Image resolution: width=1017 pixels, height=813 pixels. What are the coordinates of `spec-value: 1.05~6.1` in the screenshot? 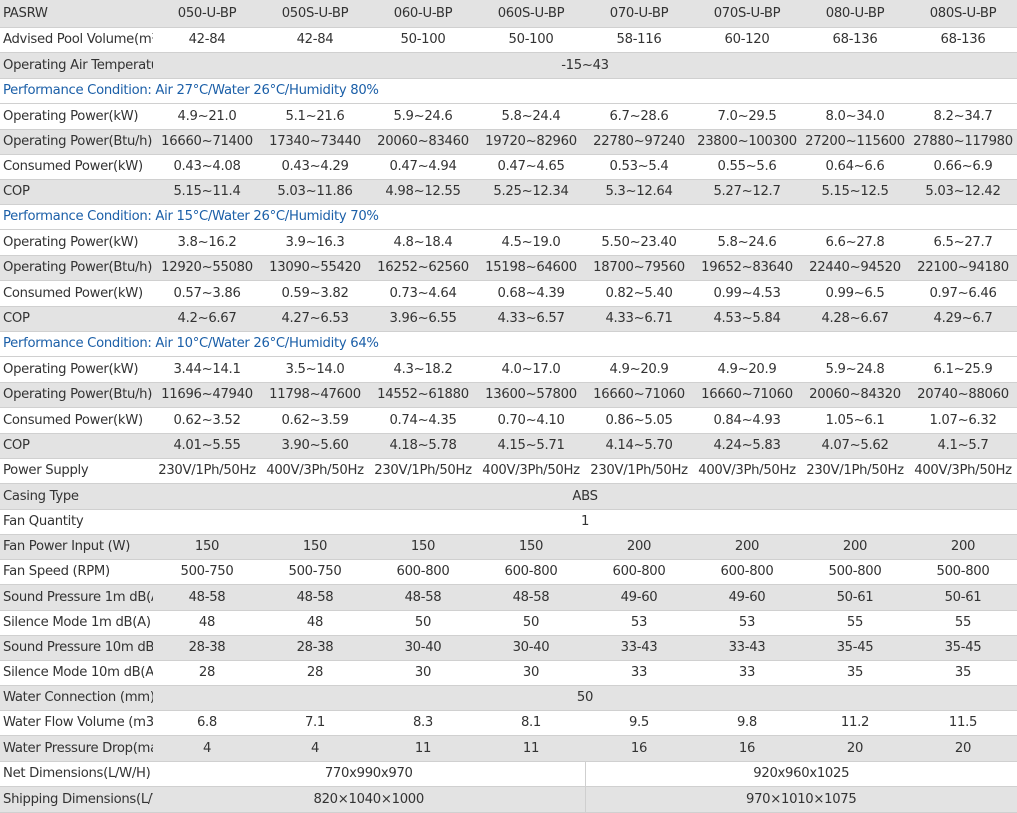 It's located at (855, 420).